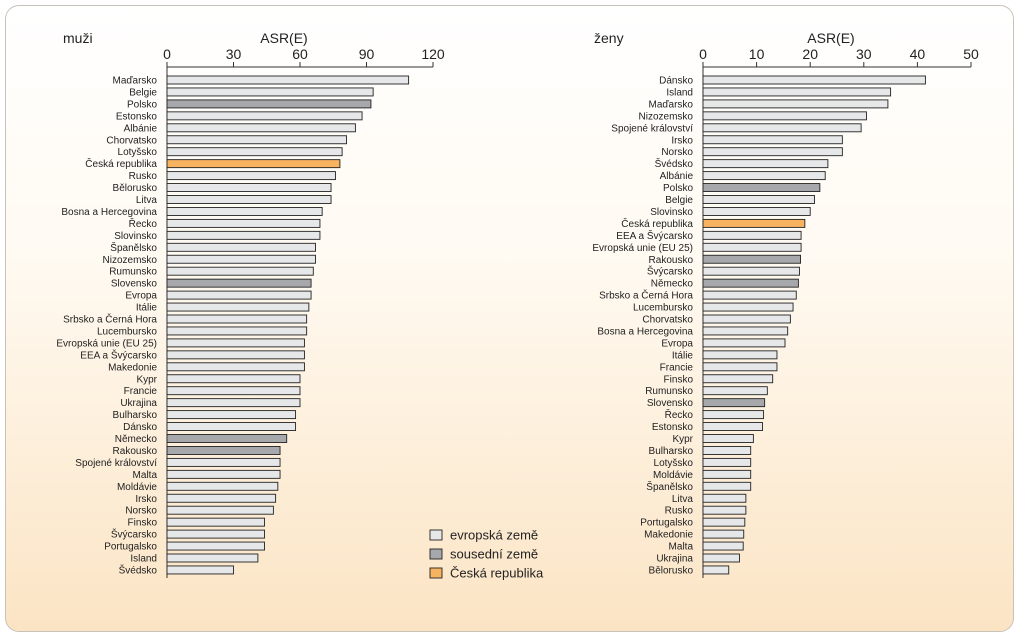 The image size is (1019, 636). I want to click on men-category-label: Lucembursko, so click(127, 331).